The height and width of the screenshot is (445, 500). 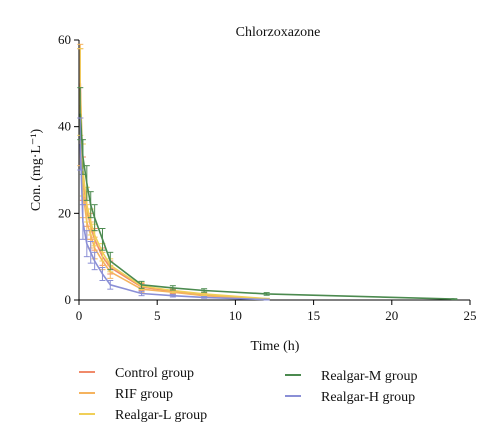 What do you see at coordinates (144, 394) in the screenshot?
I see `legend-label: RIF group` at bounding box center [144, 394].